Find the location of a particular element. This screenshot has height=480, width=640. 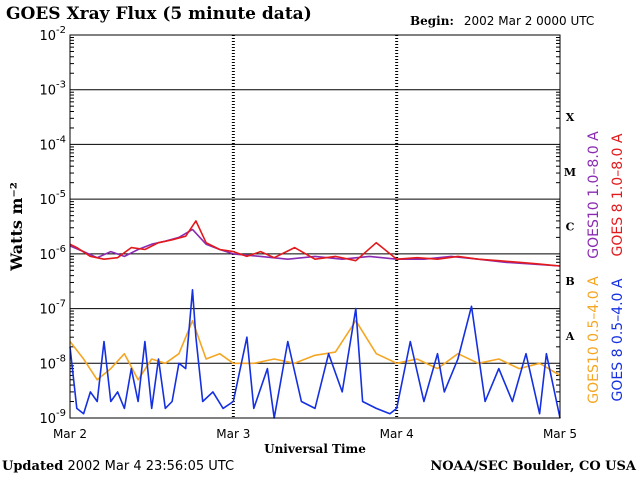

legend-entry: GOES 8 0.5–4.0 A is located at coordinates (618, 339).